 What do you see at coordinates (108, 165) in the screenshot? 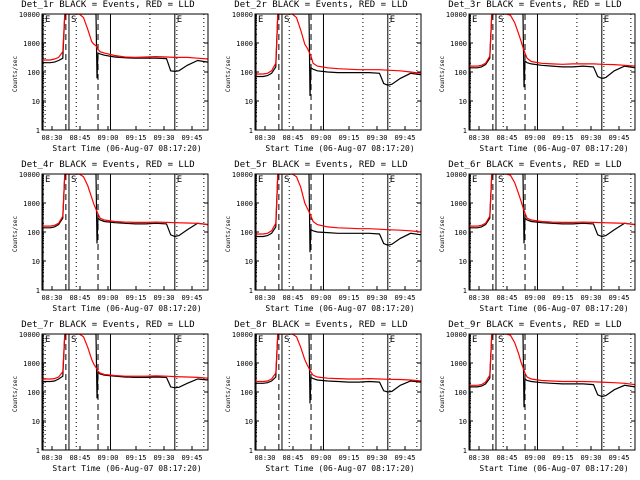
I see `panel-title: Det_4r BLACK = Events, RED = LLD` at bounding box center [108, 165].